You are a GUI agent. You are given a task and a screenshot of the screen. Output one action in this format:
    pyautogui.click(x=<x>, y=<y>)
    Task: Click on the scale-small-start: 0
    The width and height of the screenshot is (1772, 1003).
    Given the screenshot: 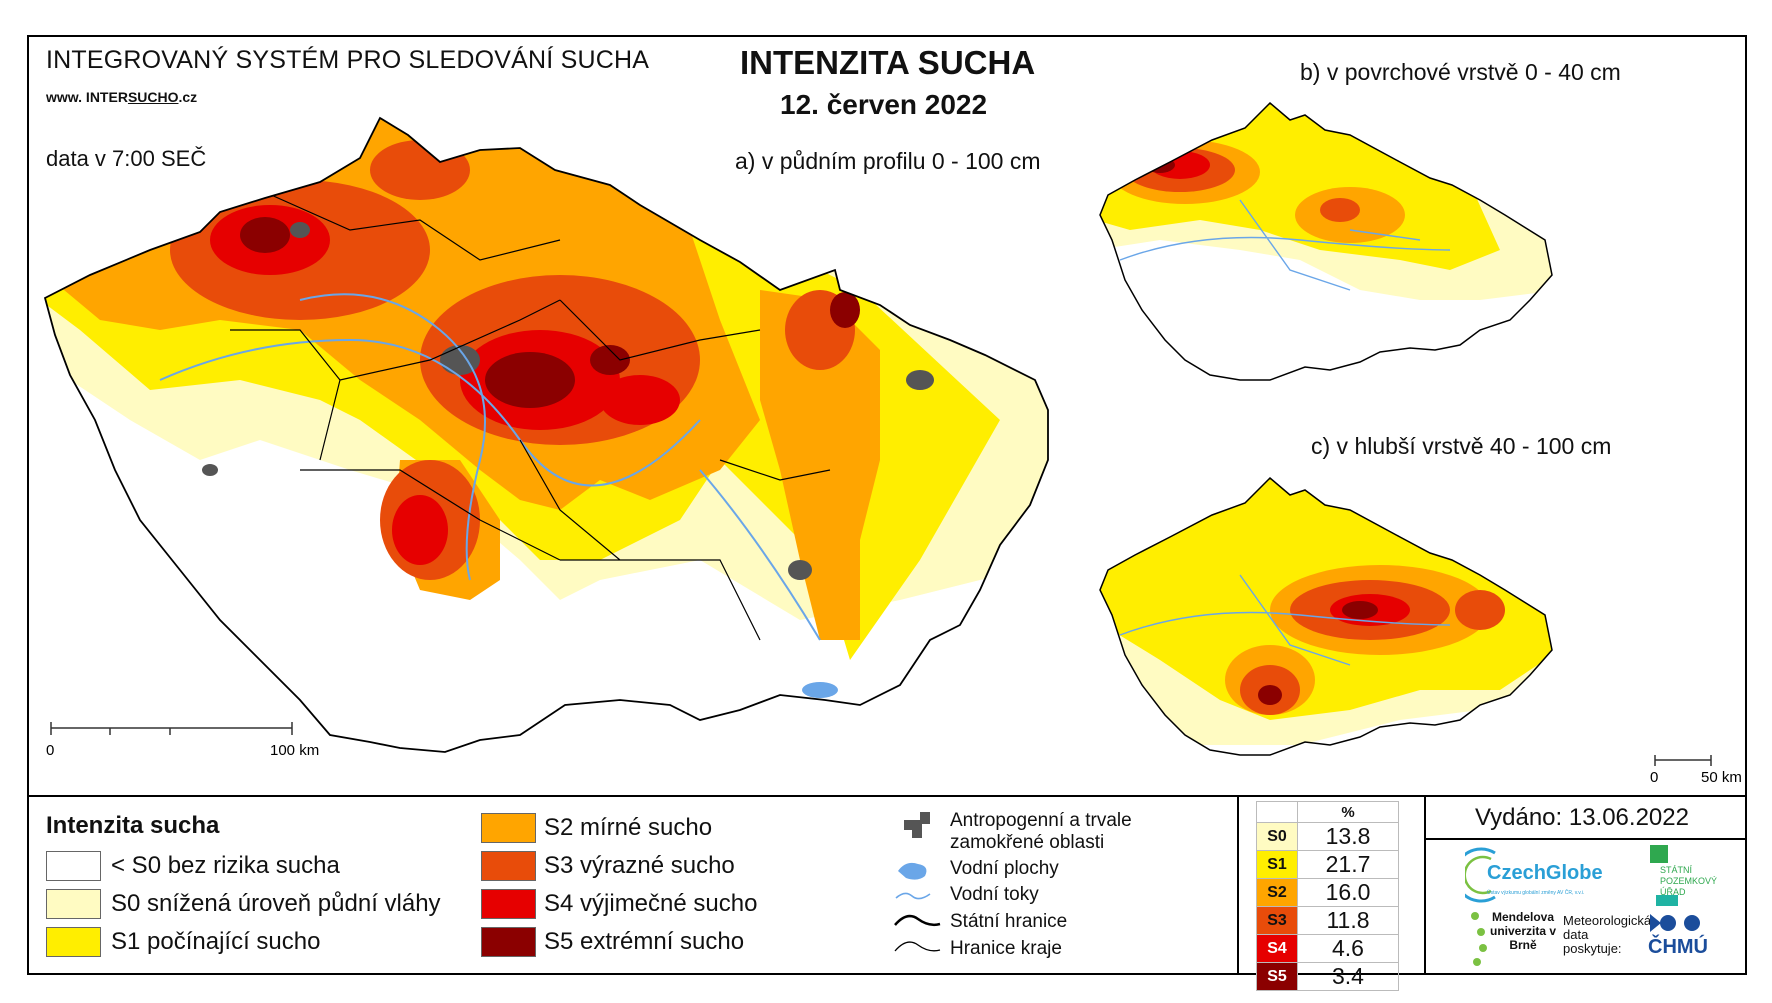 What is the action you would take?
    pyautogui.click(x=1654, y=777)
    